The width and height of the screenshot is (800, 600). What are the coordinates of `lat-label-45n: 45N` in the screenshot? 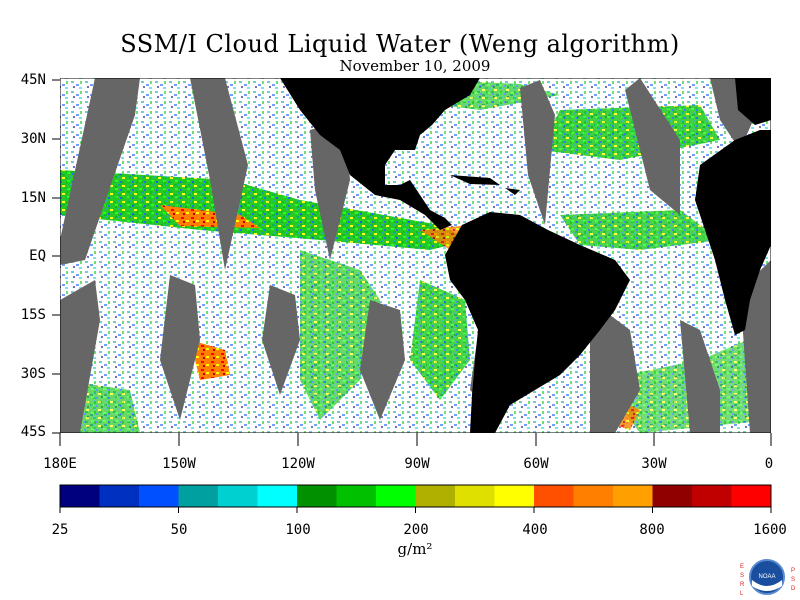 It's located at (33, 80).